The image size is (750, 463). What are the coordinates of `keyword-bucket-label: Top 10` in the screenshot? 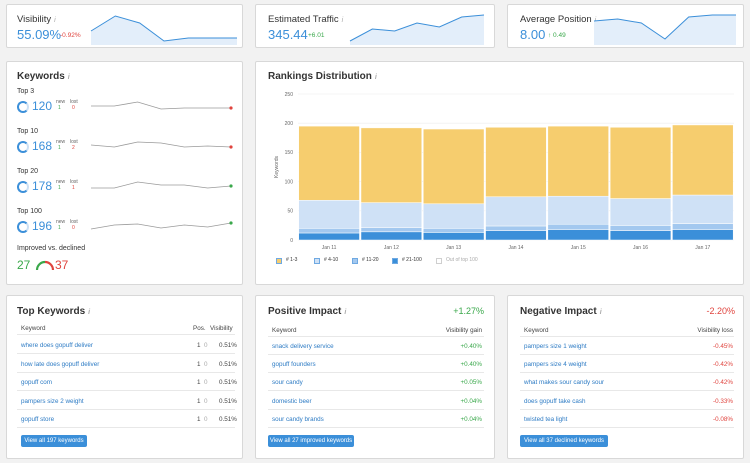 It's located at (28, 131).